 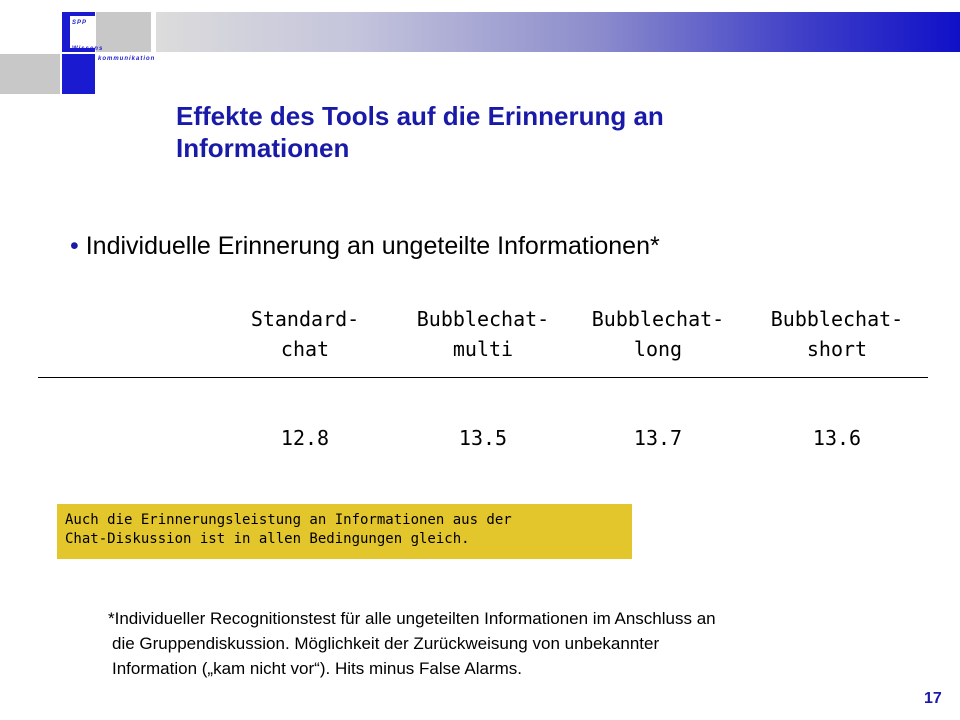 What do you see at coordinates (78, 74) in the screenshot?
I see `logo-blue-tall` at bounding box center [78, 74].